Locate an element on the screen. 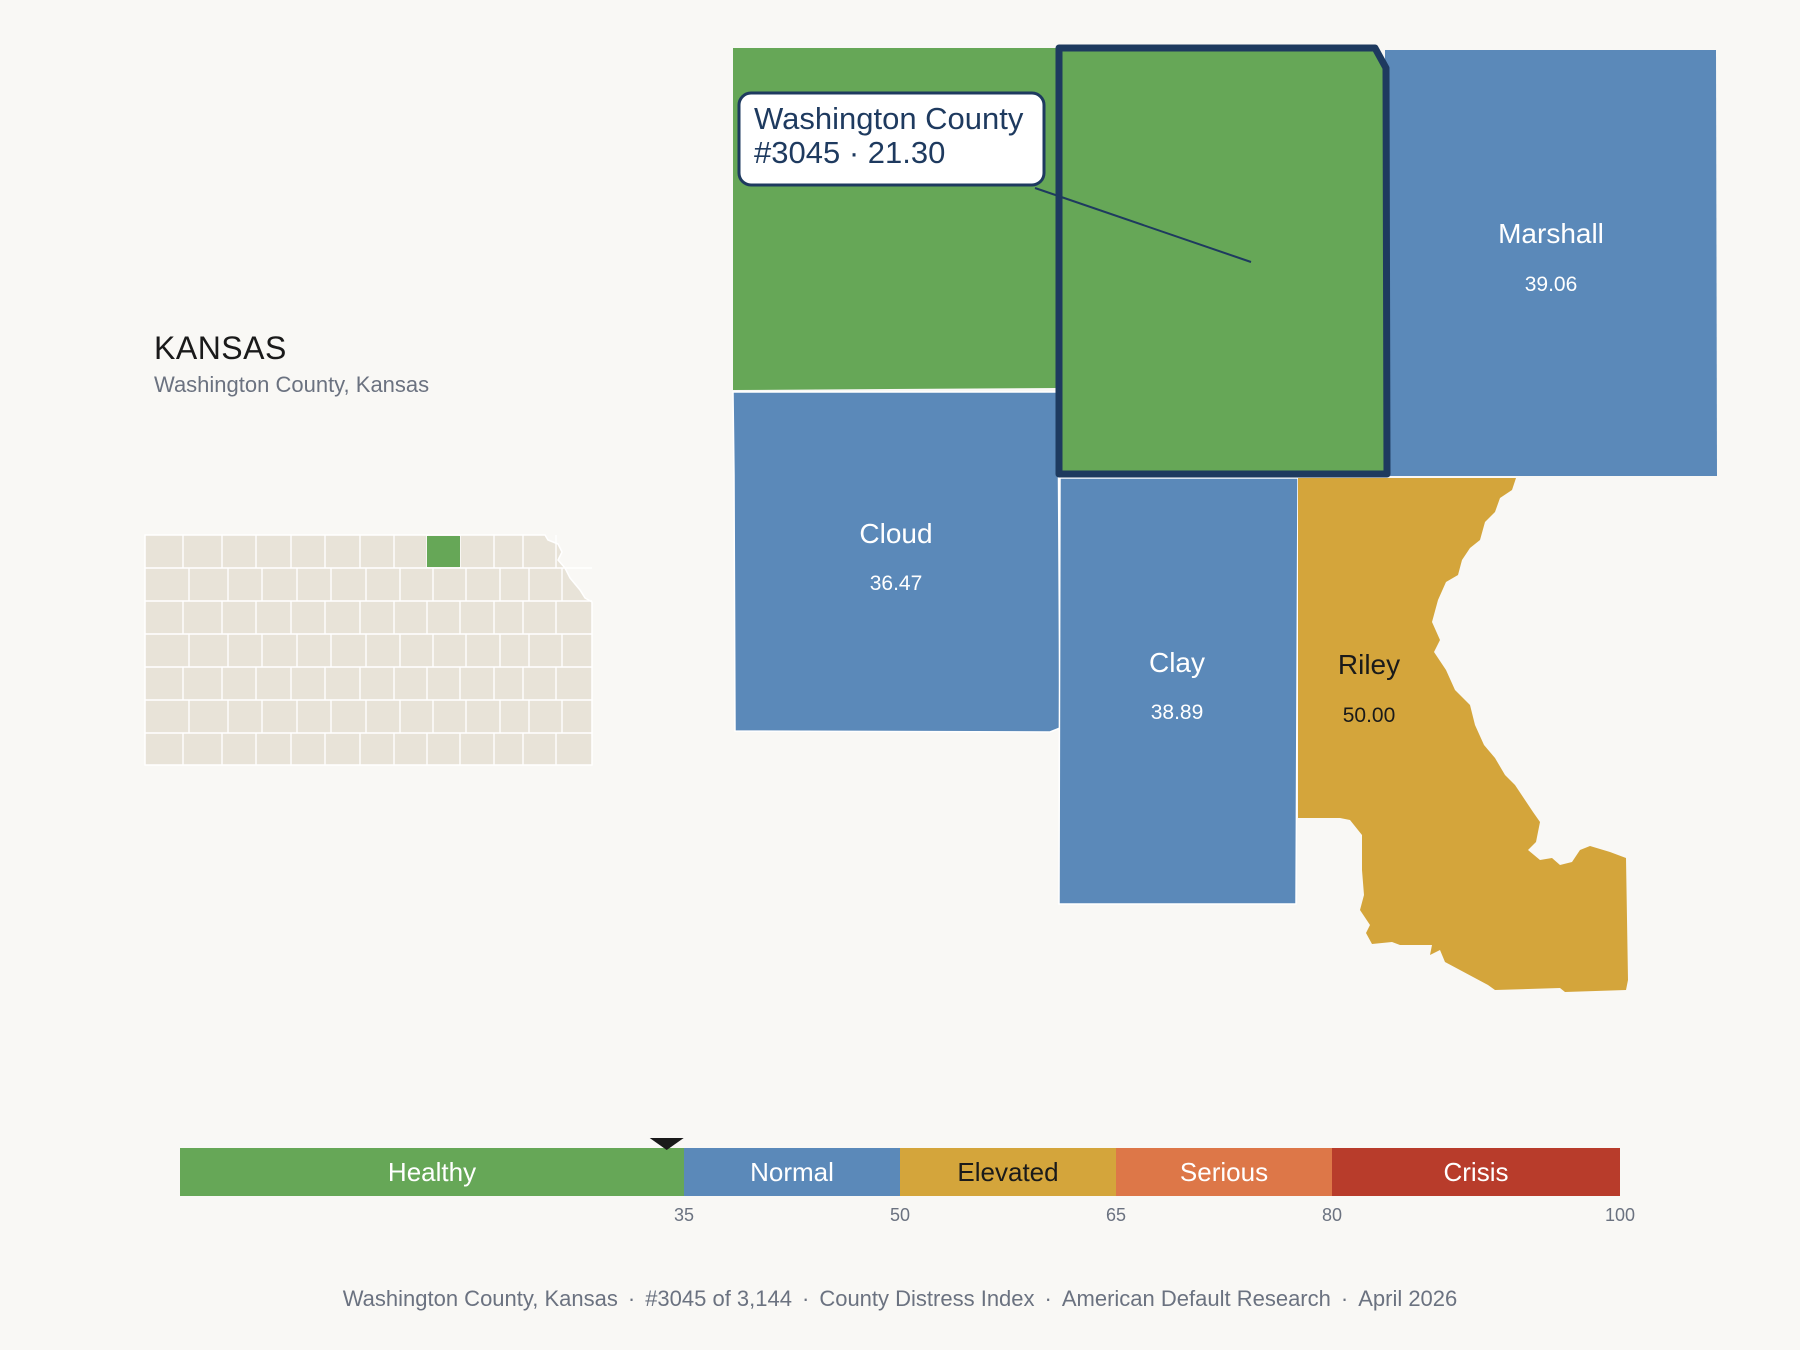  legend-band-crisis is located at coordinates (1476, 1172).